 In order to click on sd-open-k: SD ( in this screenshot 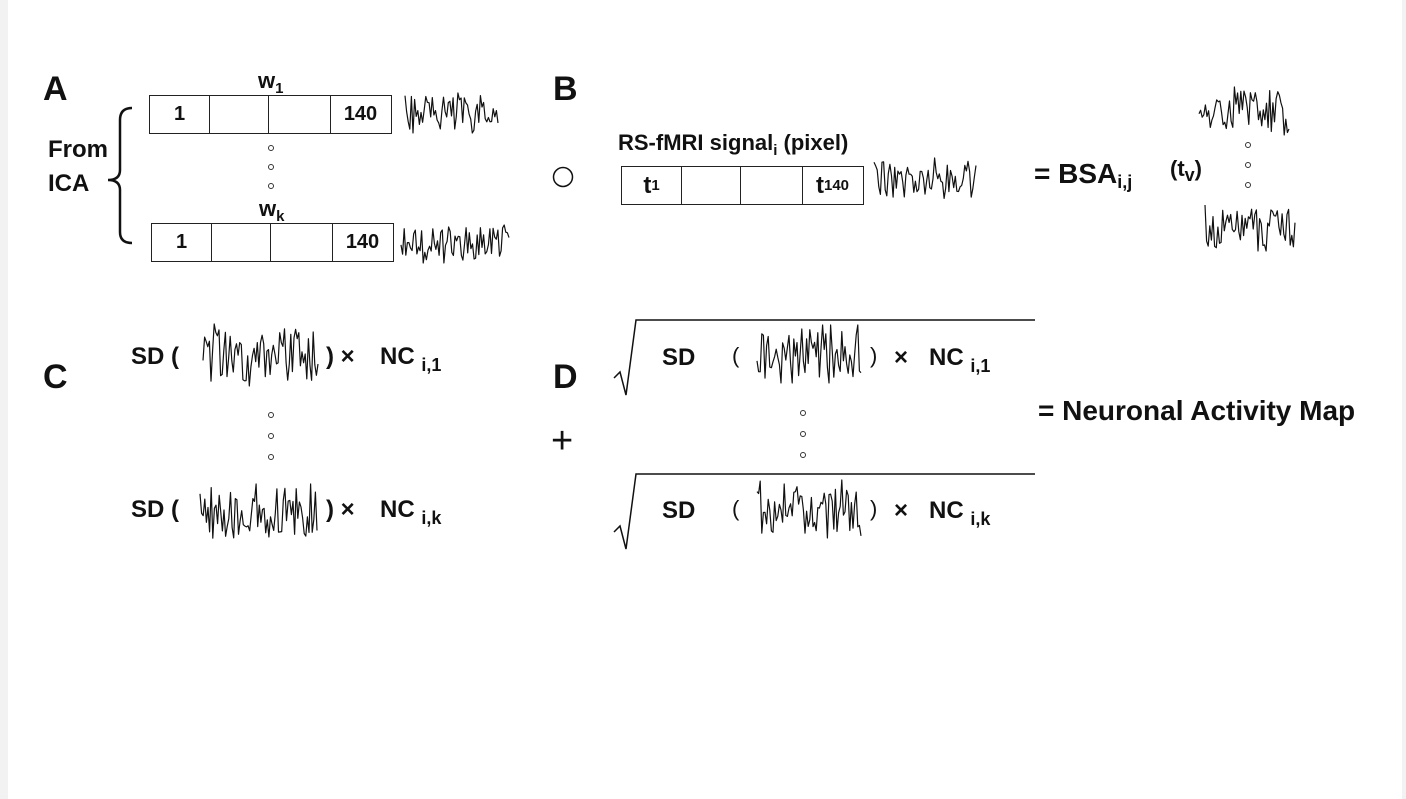, I will do `click(155, 509)`.